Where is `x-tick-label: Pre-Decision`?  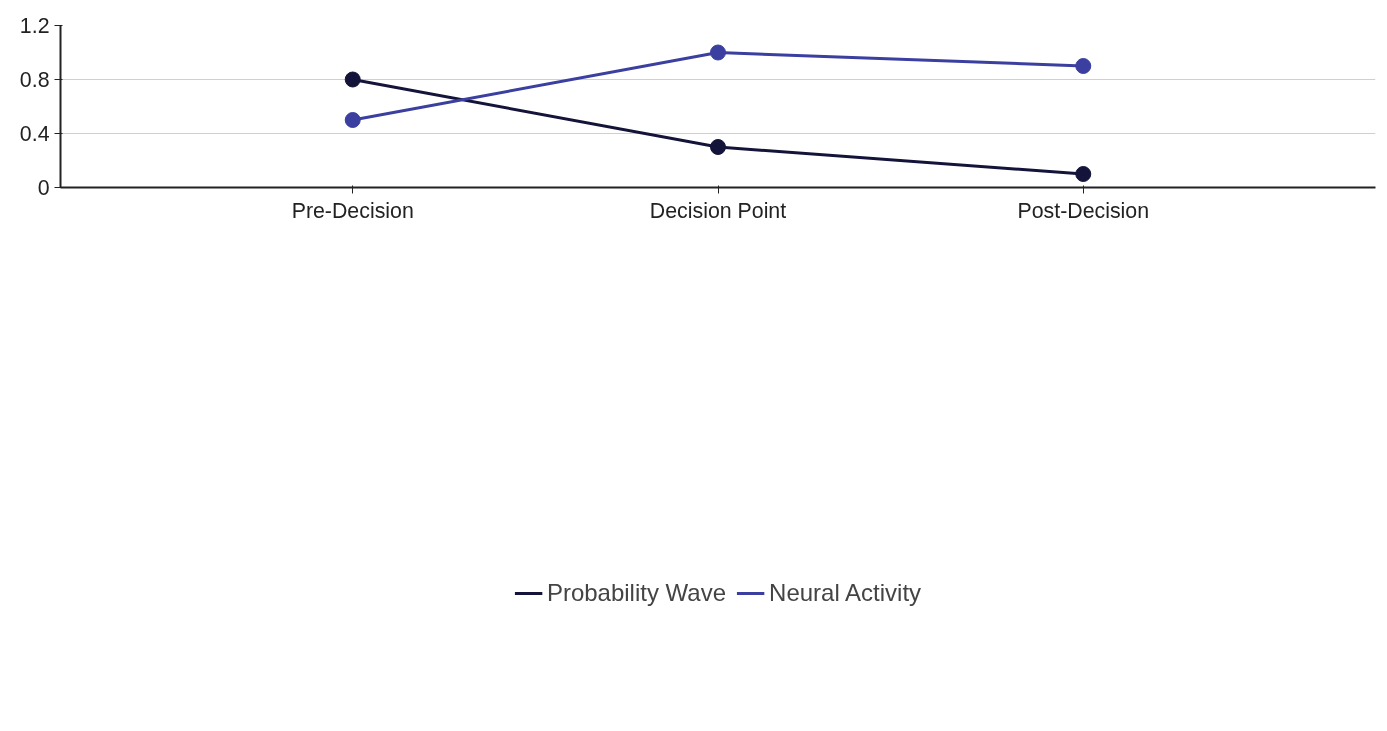 x-tick-label: Pre-Decision is located at coordinates (352, 210).